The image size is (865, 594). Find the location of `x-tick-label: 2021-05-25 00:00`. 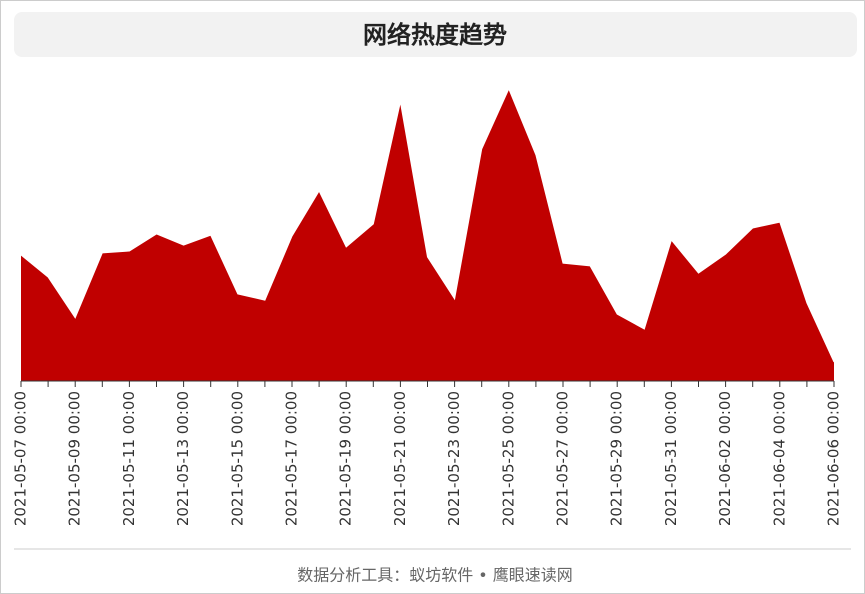

x-tick-label: 2021-05-25 00:00 is located at coordinates (508, 458).